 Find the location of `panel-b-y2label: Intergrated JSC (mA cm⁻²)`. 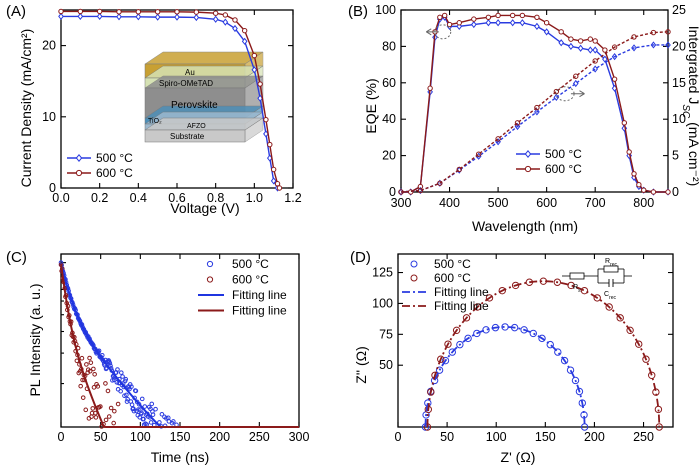

panel-b-y2label: Intergrated JSC (mA cm⁻²) is located at coordinates (690, 106).